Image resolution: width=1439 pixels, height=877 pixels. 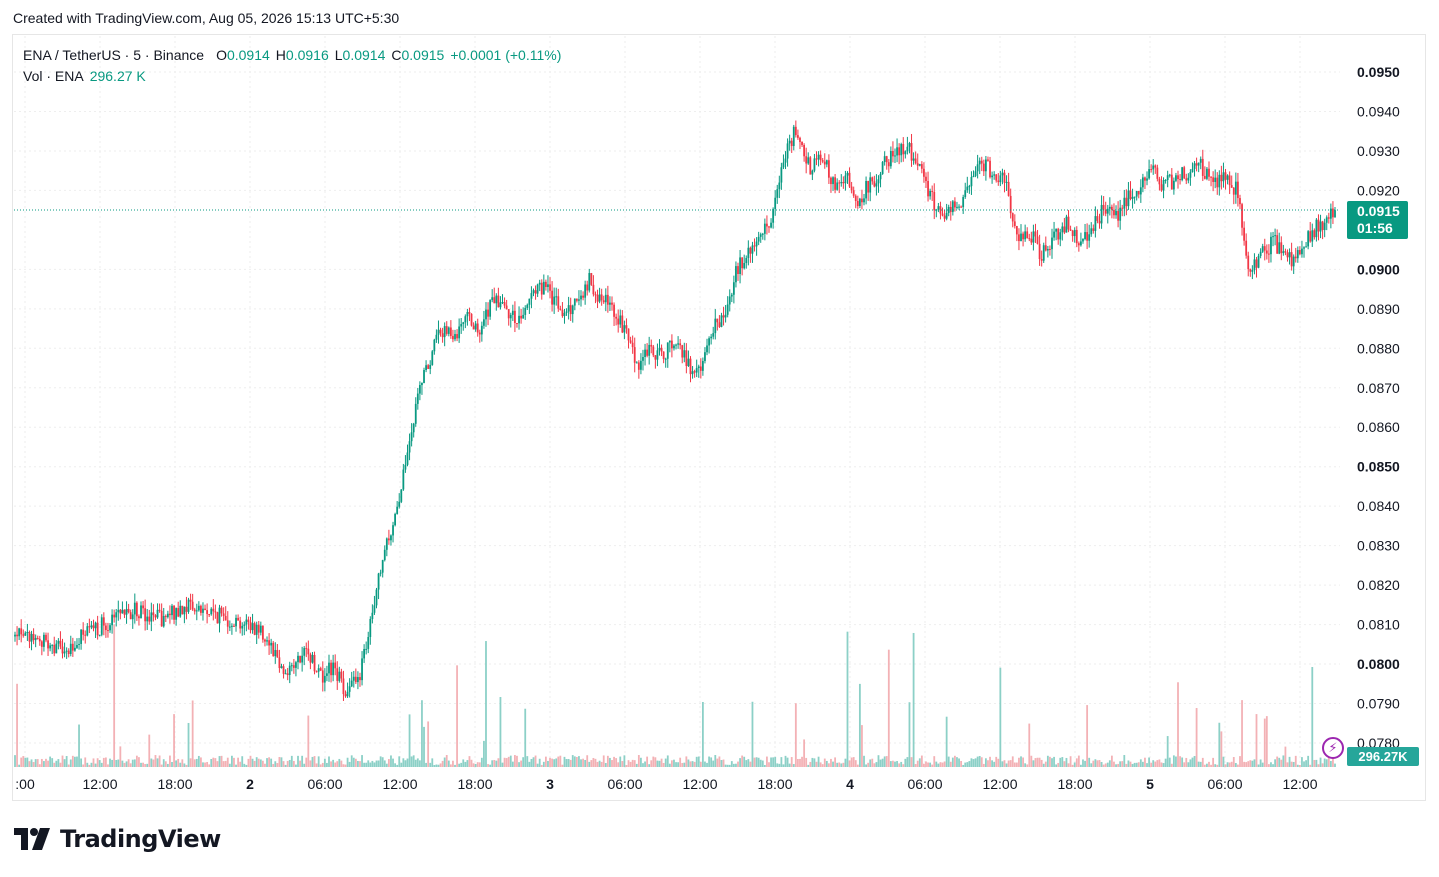 What do you see at coordinates (53, 76) in the screenshot?
I see `volume-label: Vol · ENA` at bounding box center [53, 76].